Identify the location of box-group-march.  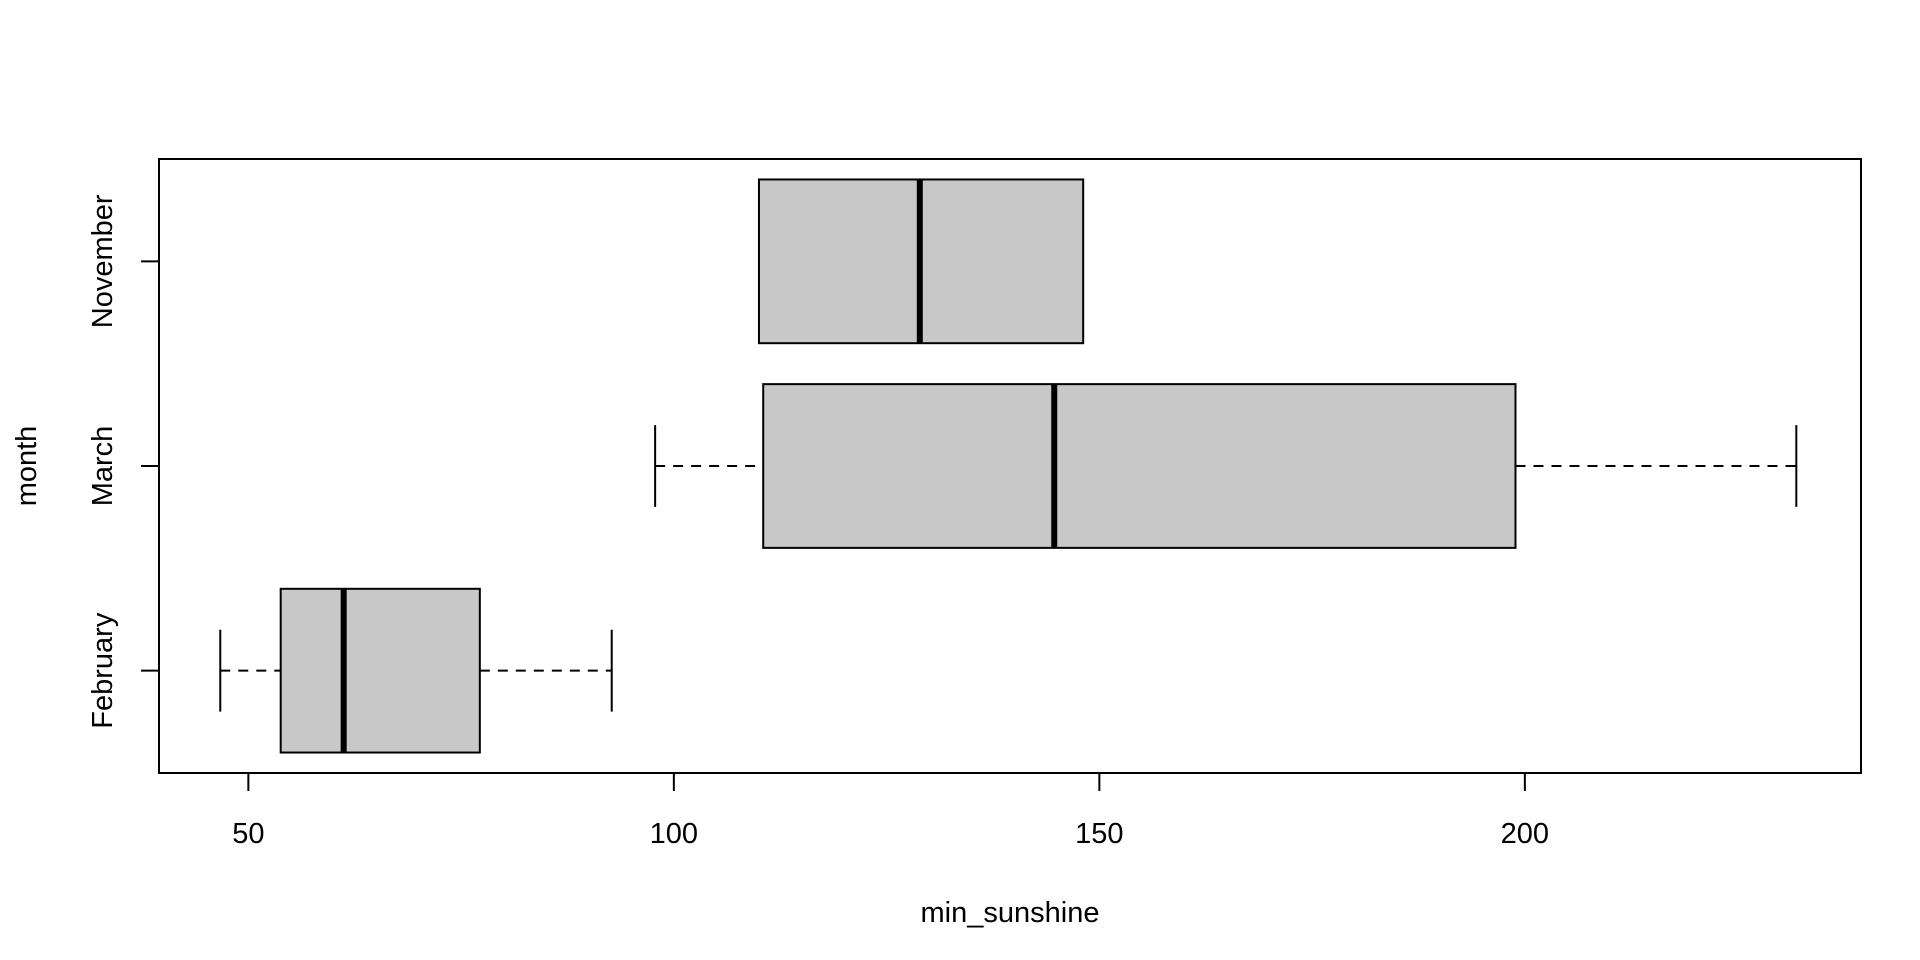
(1226, 466).